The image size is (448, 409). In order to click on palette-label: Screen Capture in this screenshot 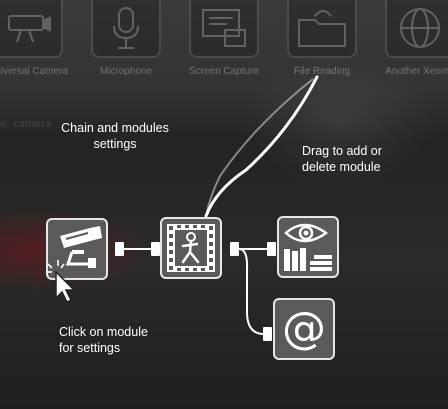, I will do `click(224, 71)`.